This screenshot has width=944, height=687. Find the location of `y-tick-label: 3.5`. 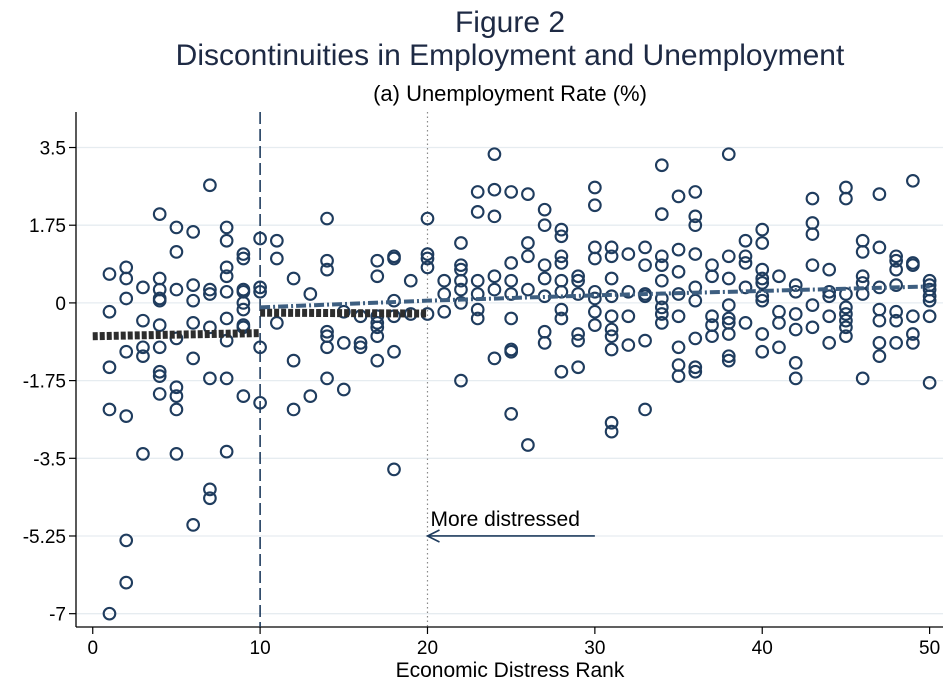

y-tick-label: 3.5 is located at coordinates (53, 149).